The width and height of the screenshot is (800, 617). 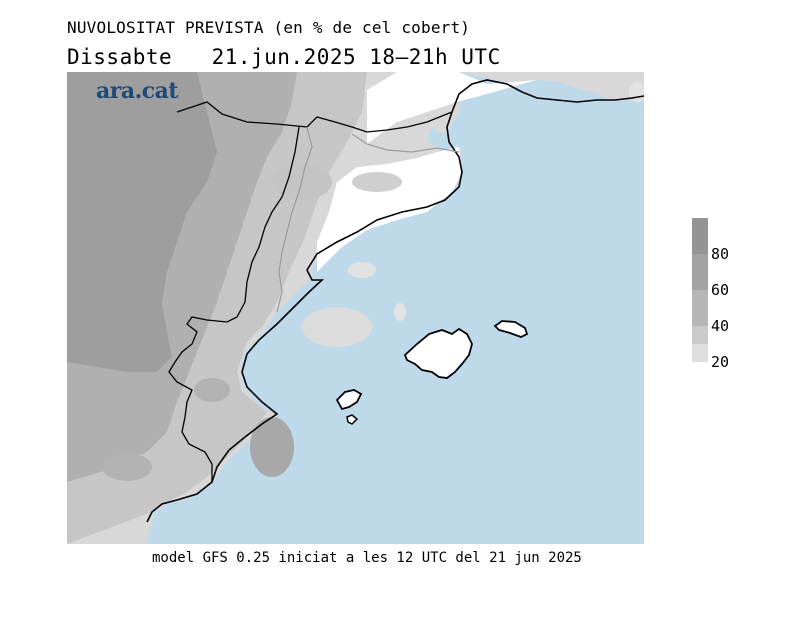 I want to click on menorca-island, so click(x=511, y=329).